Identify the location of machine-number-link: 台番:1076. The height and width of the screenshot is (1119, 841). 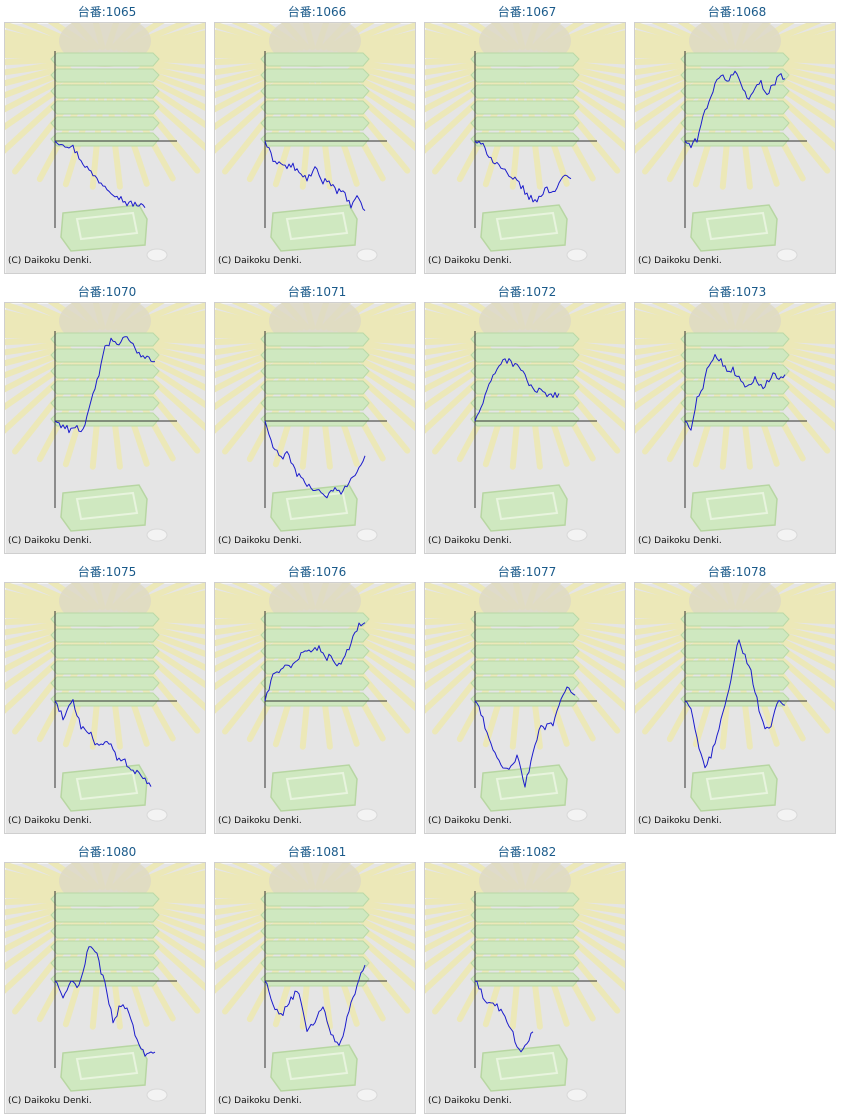
(317, 572).